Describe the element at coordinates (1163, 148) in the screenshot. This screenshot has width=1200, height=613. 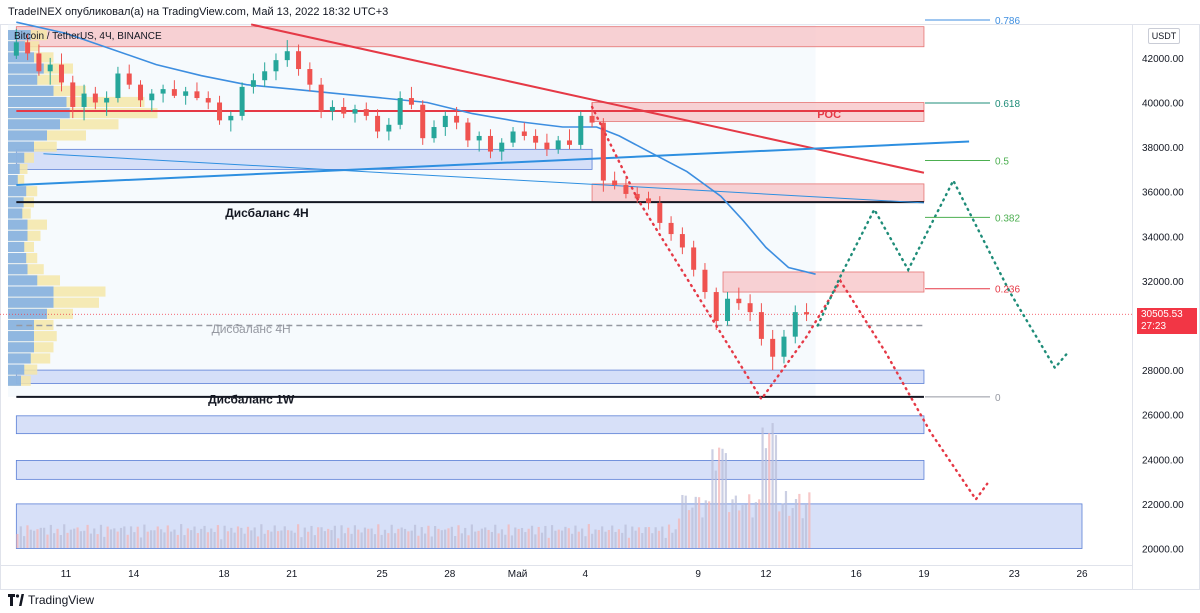
I see `price-tick-label: 38000.00` at that location.